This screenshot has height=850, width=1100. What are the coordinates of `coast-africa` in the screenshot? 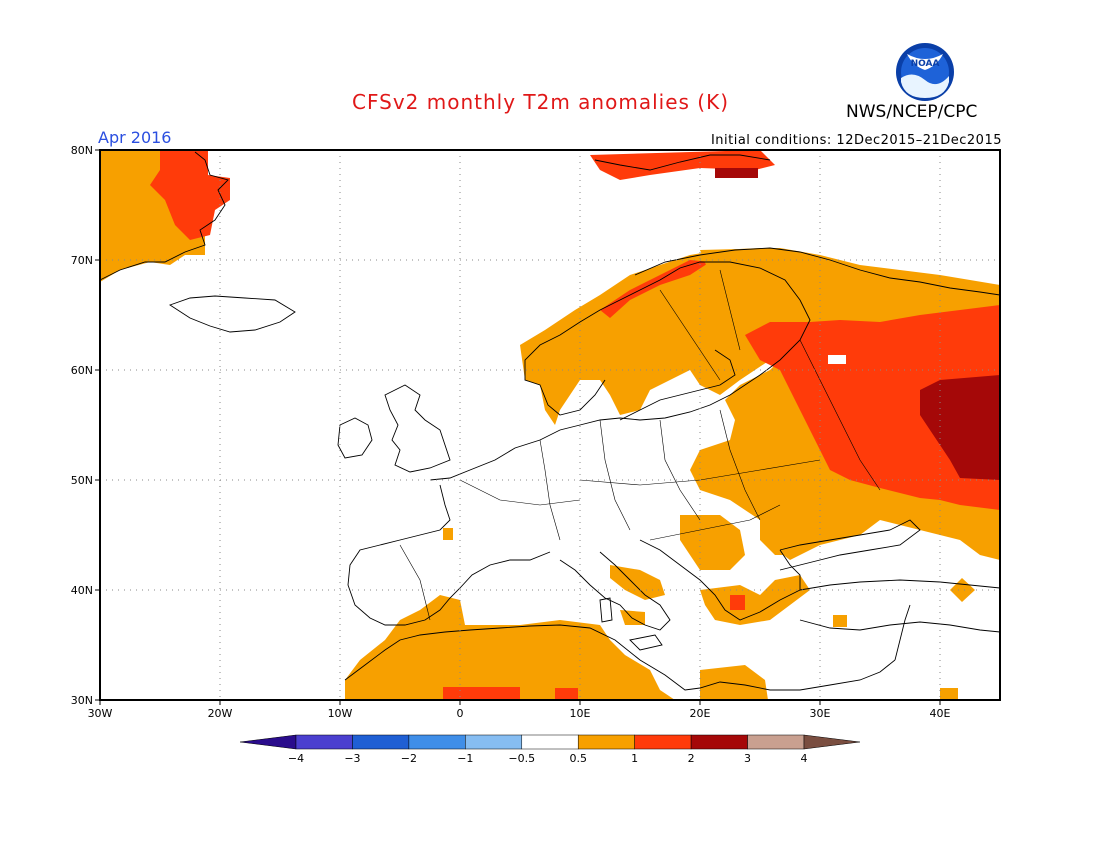 It's located at (620, 657).